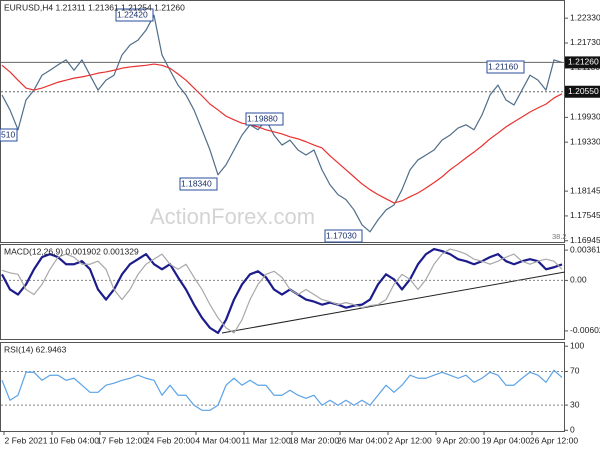 This screenshot has height=450, width=600. Describe the element at coordinates (503, 66) in the screenshot. I see `annotation: 1.21160` at that location.